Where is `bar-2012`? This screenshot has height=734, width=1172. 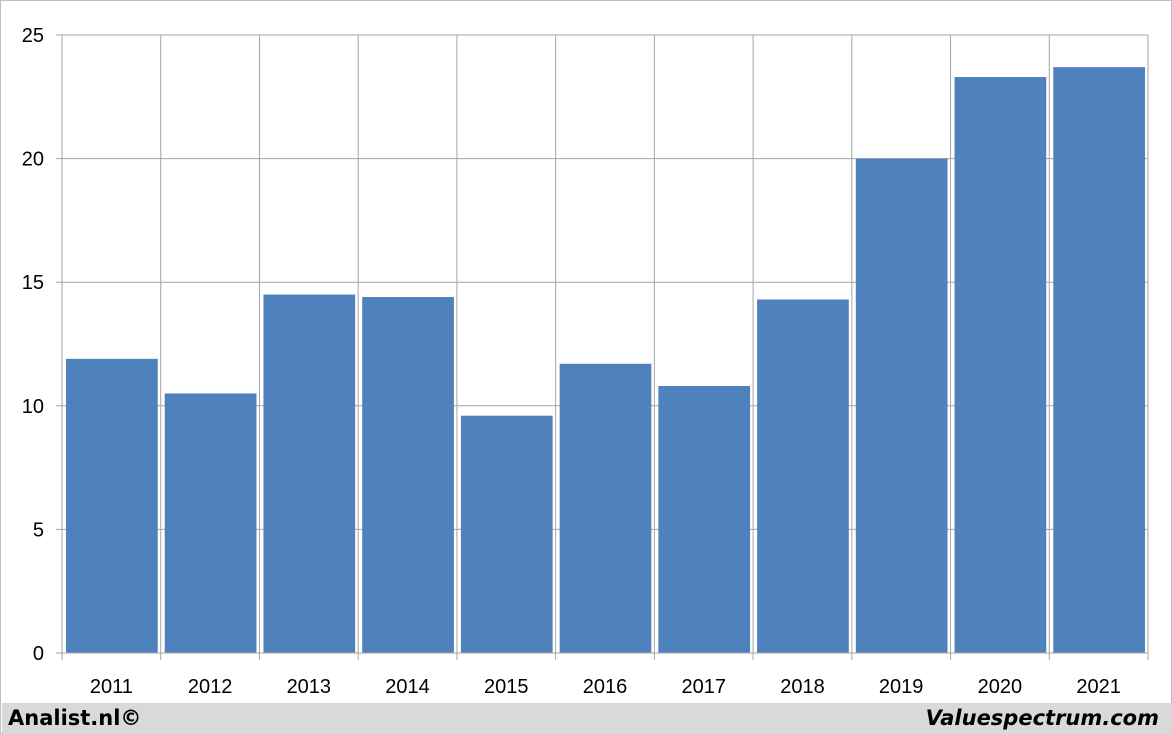 bar-2012 is located at coordinates (210, 523).